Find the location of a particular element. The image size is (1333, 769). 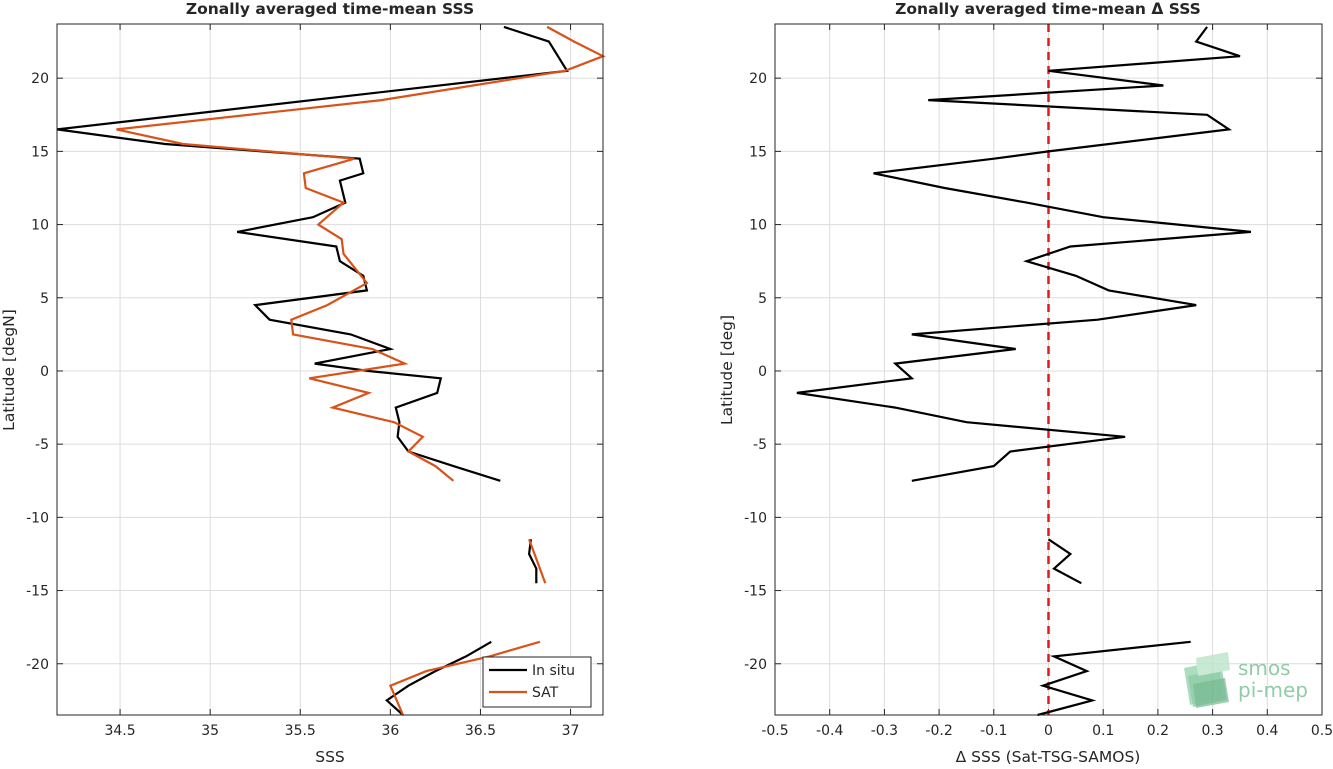

right-xtick-label: 0.3 is located at coordinates (1212, 731).